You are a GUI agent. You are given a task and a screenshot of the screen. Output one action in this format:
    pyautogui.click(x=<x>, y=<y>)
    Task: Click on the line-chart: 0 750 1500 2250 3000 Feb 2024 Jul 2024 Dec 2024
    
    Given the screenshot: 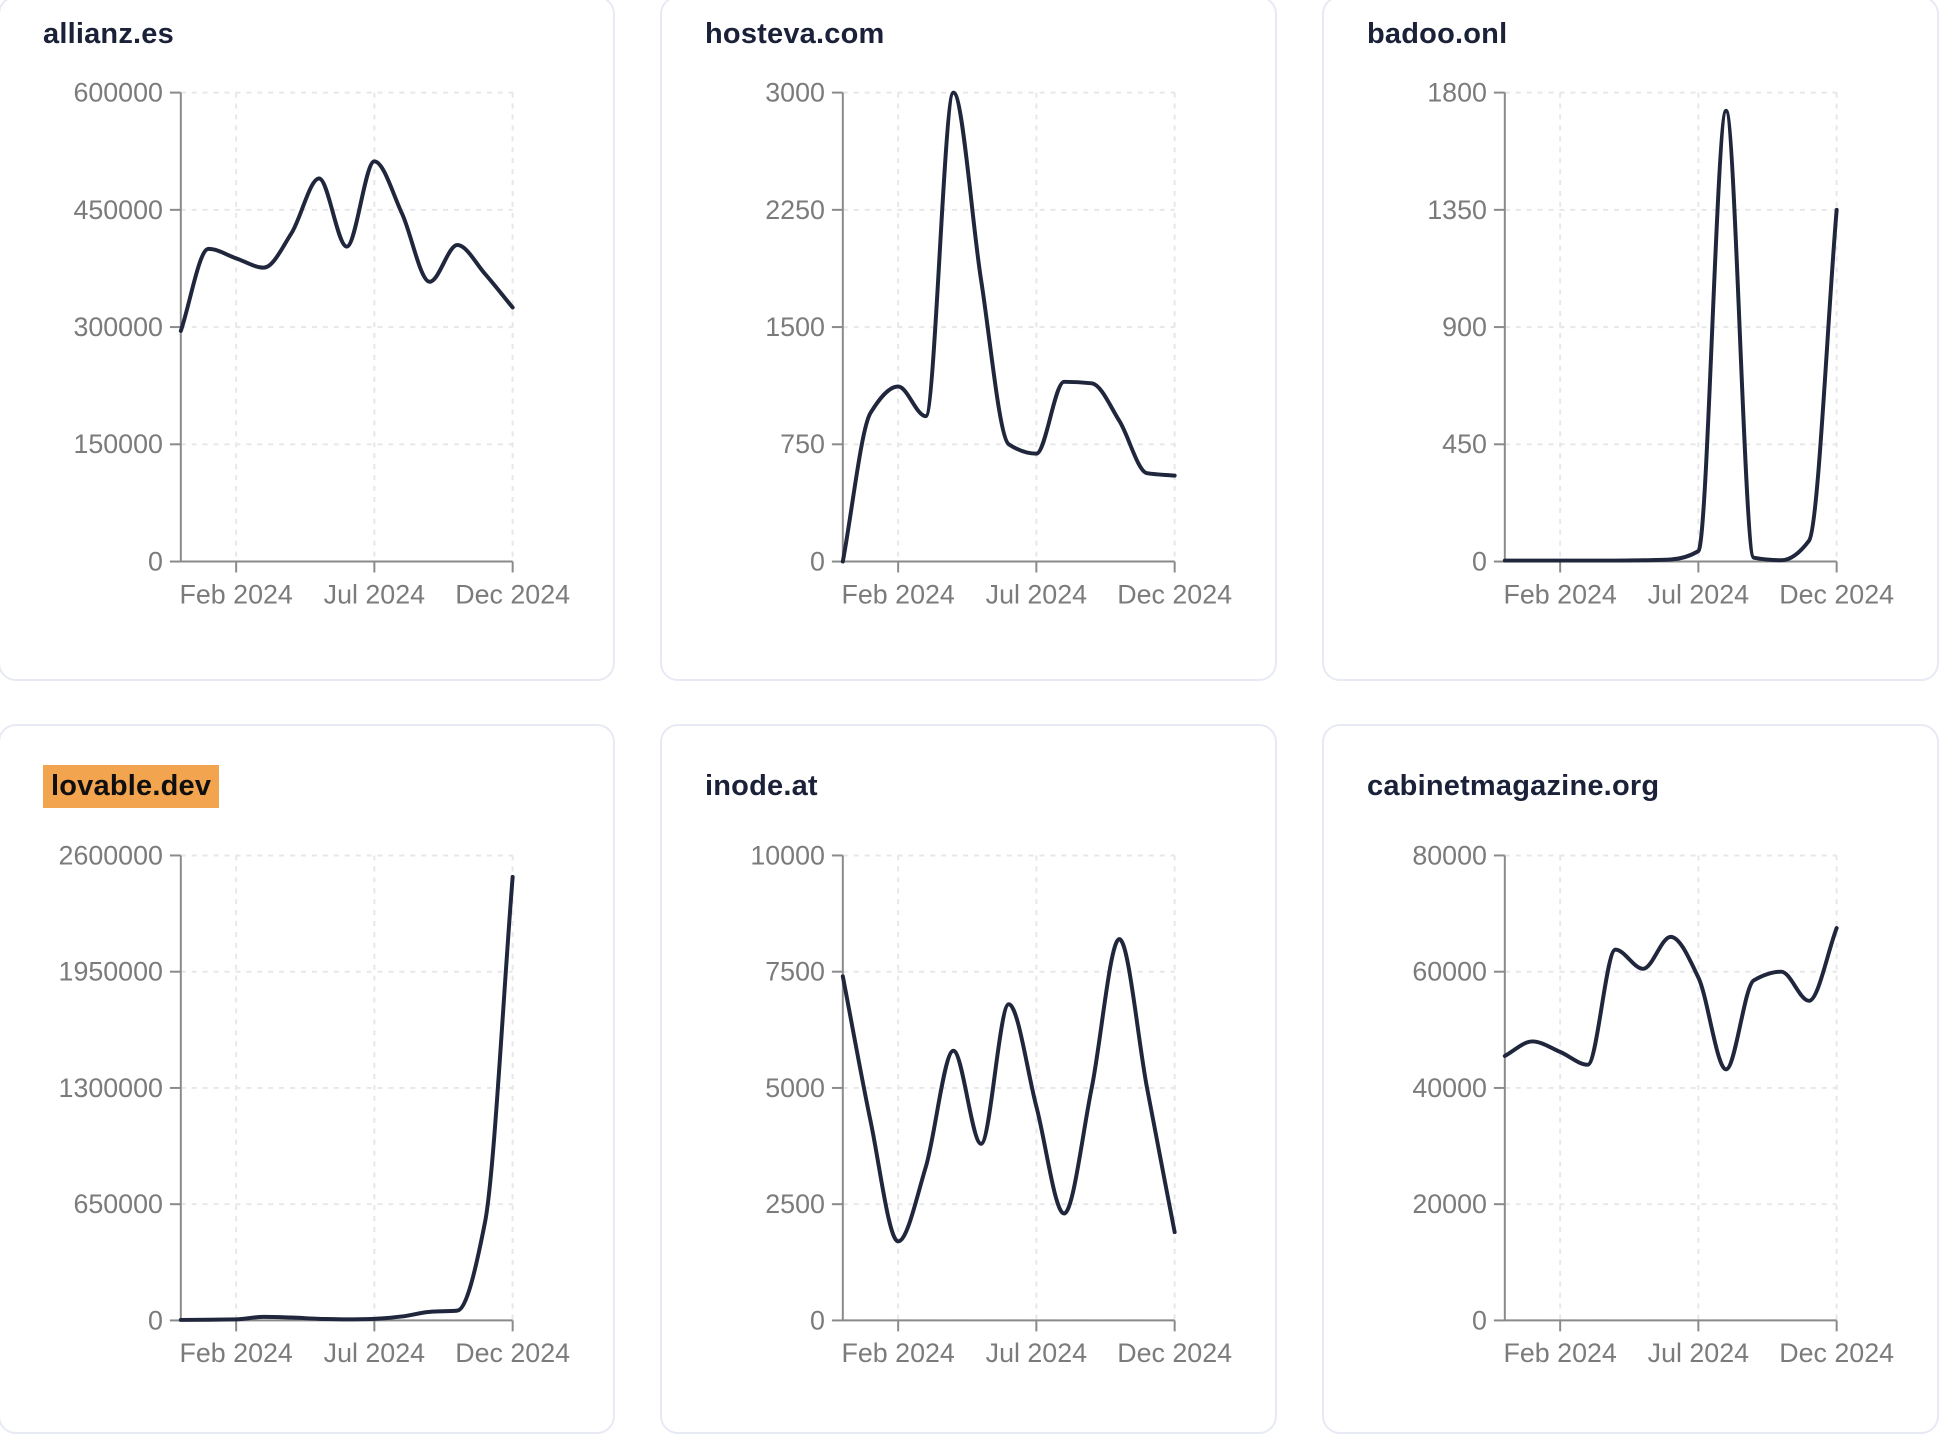 What is the action you would take?
    pyautogui.click(x=998, y=344)
    